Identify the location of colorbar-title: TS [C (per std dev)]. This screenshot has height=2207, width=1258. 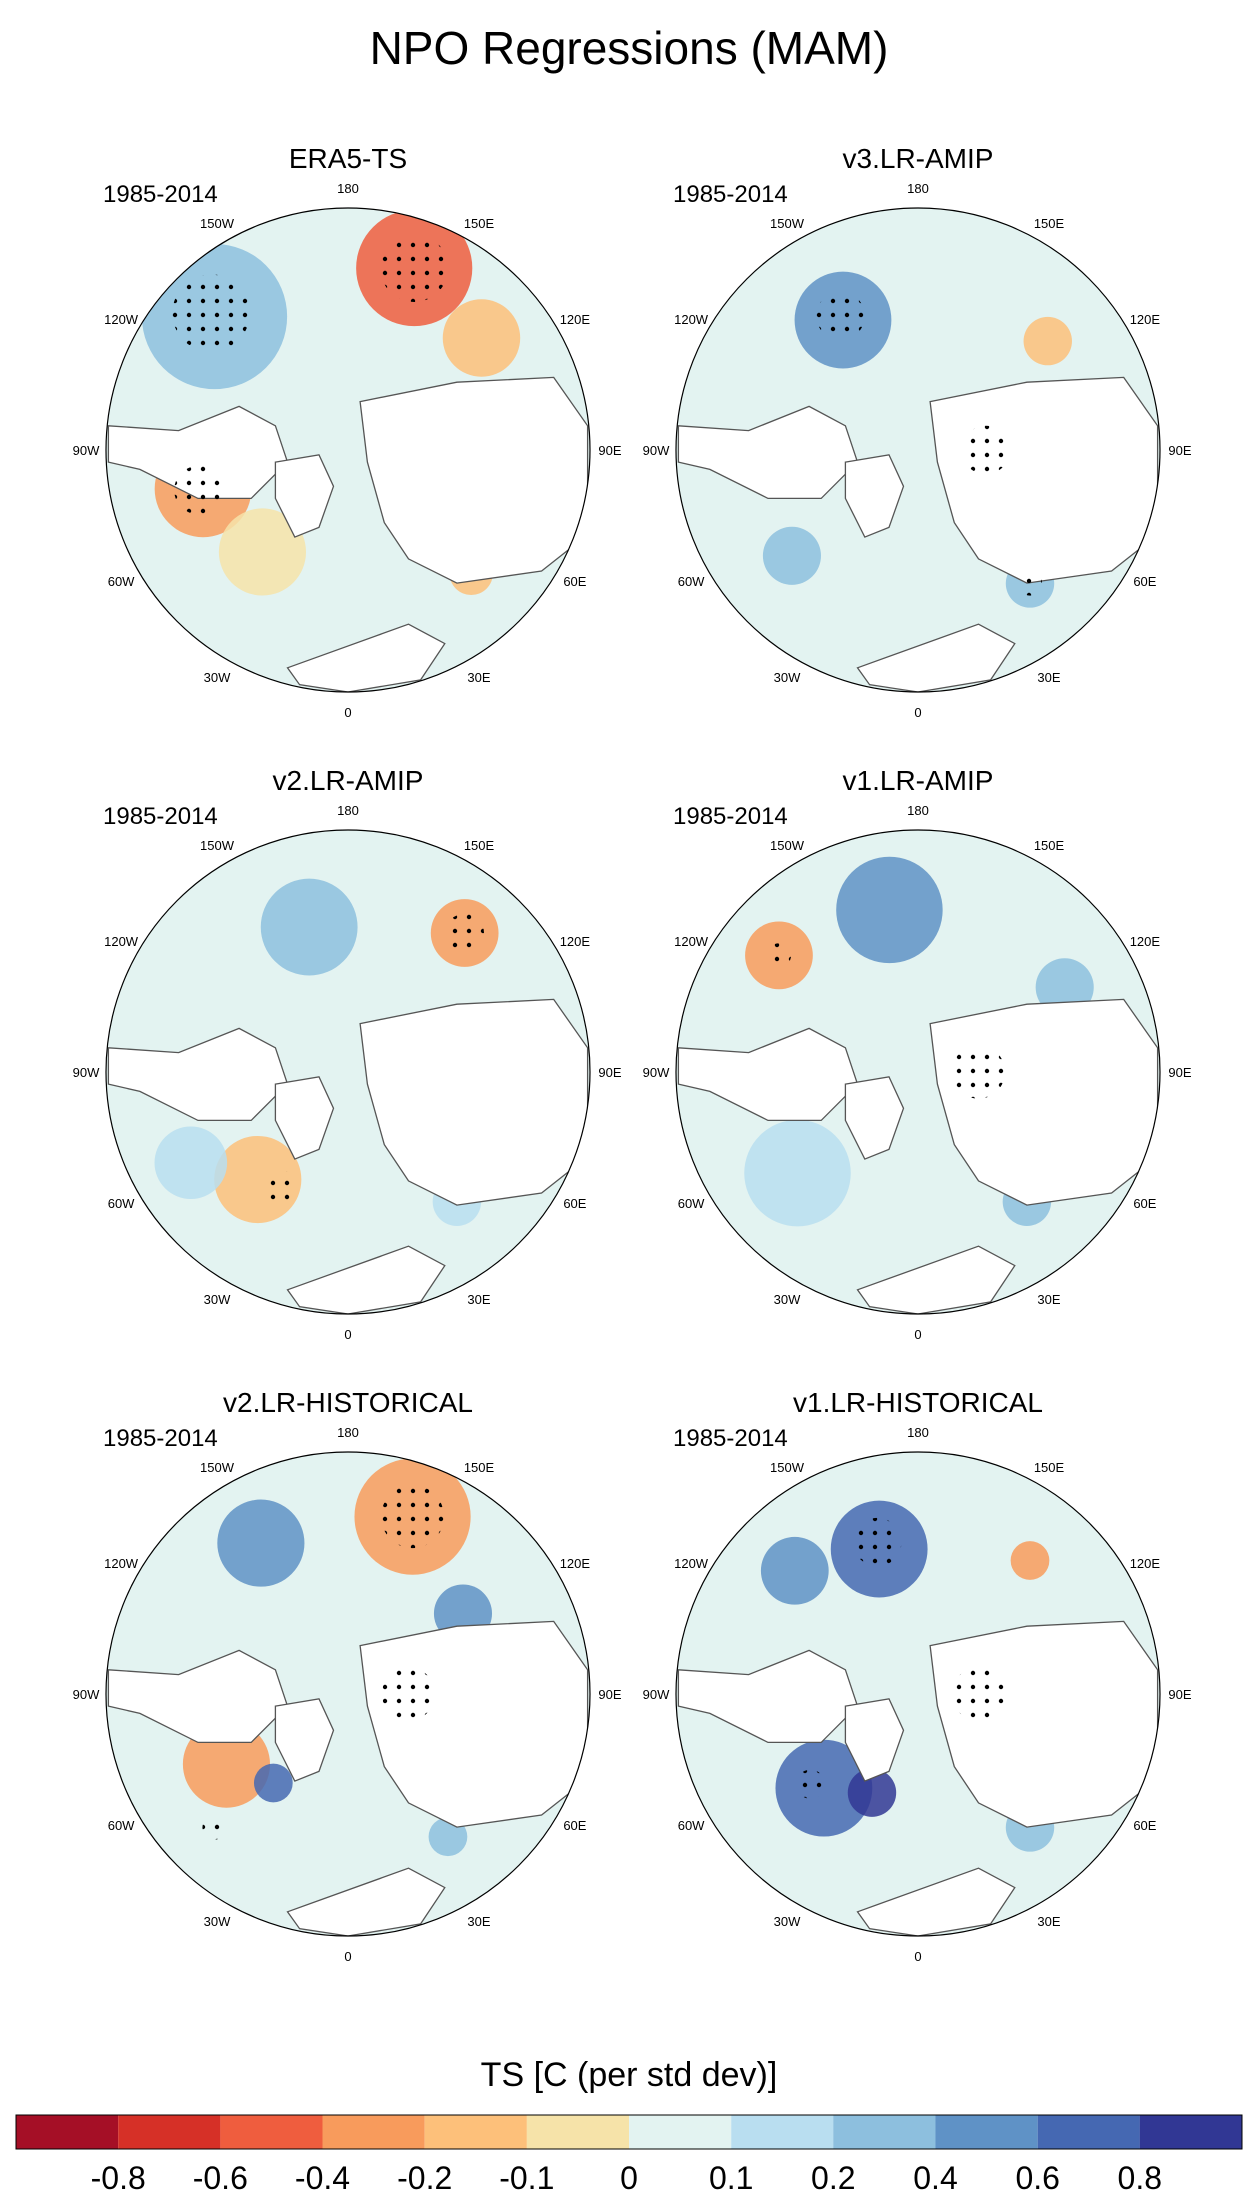
(629, 2075).